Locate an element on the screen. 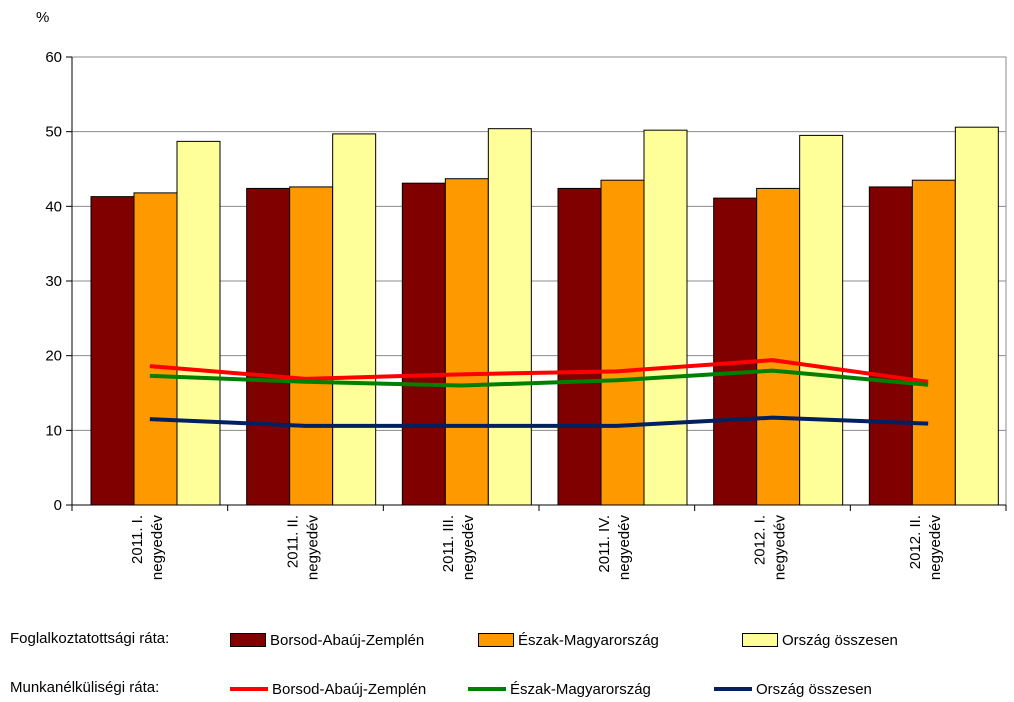  x-tick-label-line: 2011. IV. is located at coordinates (604, 544).